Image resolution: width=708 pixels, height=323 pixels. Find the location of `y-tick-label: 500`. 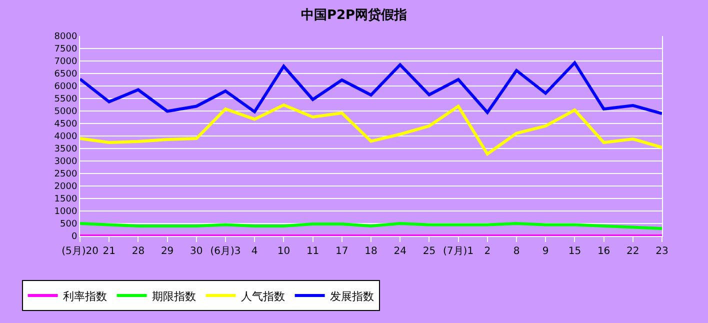

y-tick-label: 500 is located at coordinates (69, 225).